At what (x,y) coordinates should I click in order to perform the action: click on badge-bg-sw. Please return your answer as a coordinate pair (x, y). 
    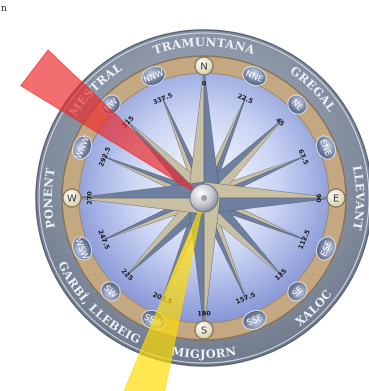
    Looking at the image, I should click on (110, 291).